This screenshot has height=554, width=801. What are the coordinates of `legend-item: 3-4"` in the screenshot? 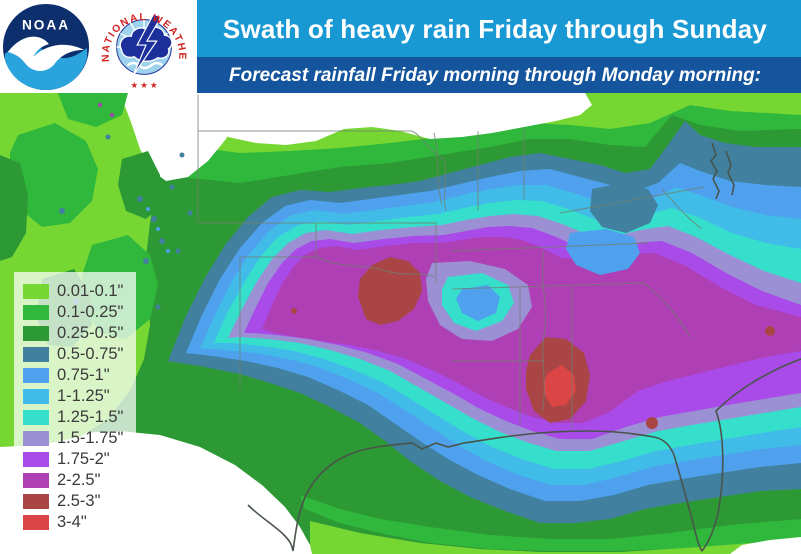 It's located at (76, 522).